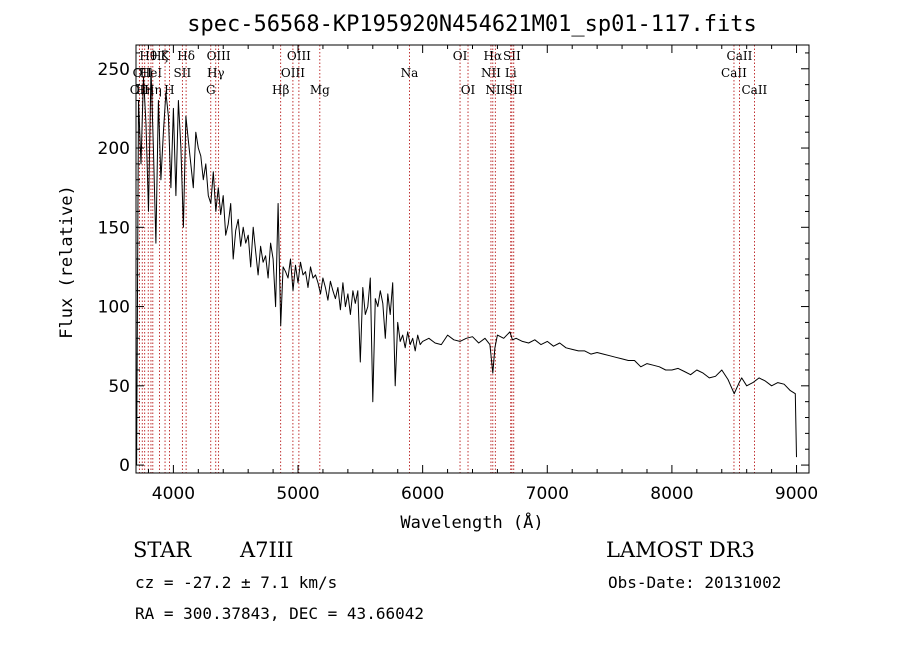 Image resolution: width=900 pixels, height=649 pixels. I want to click on line-marker-label: OII, so click(143, 73).